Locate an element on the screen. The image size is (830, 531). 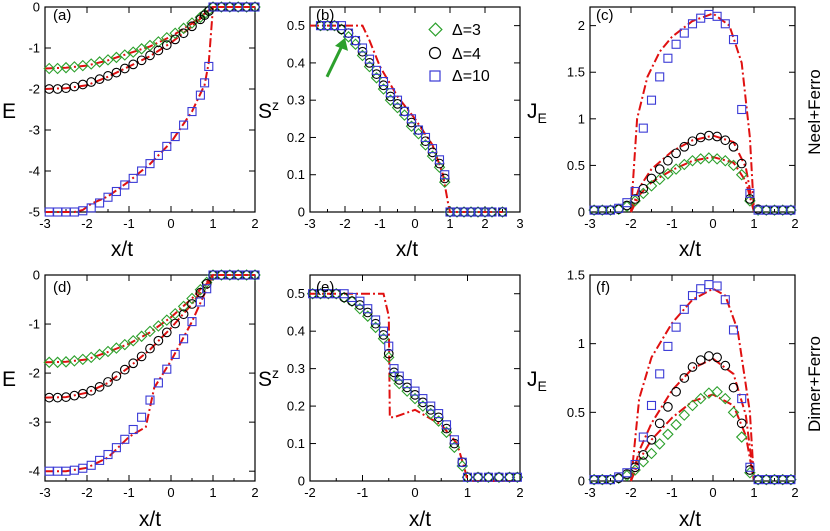
row-labels: Neel+Ferro Dimer+Ferro is located at coordinates (814, 250).